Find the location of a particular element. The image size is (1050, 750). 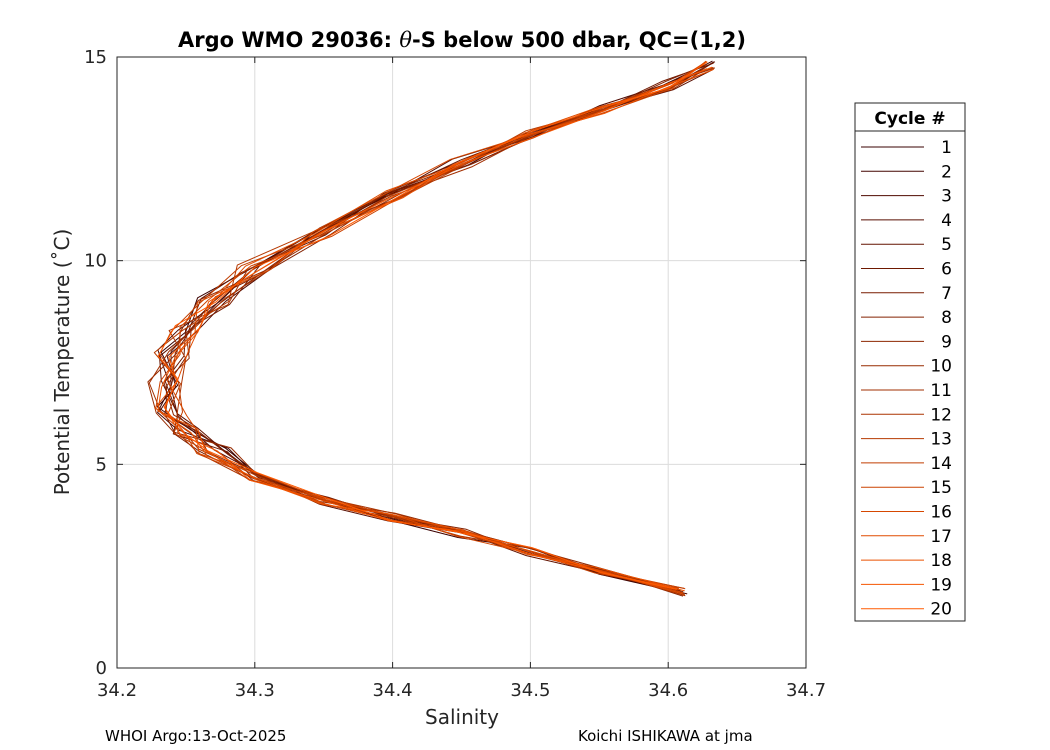

legend-label-cycle-5: 5 is located at coordinates (946, 245).